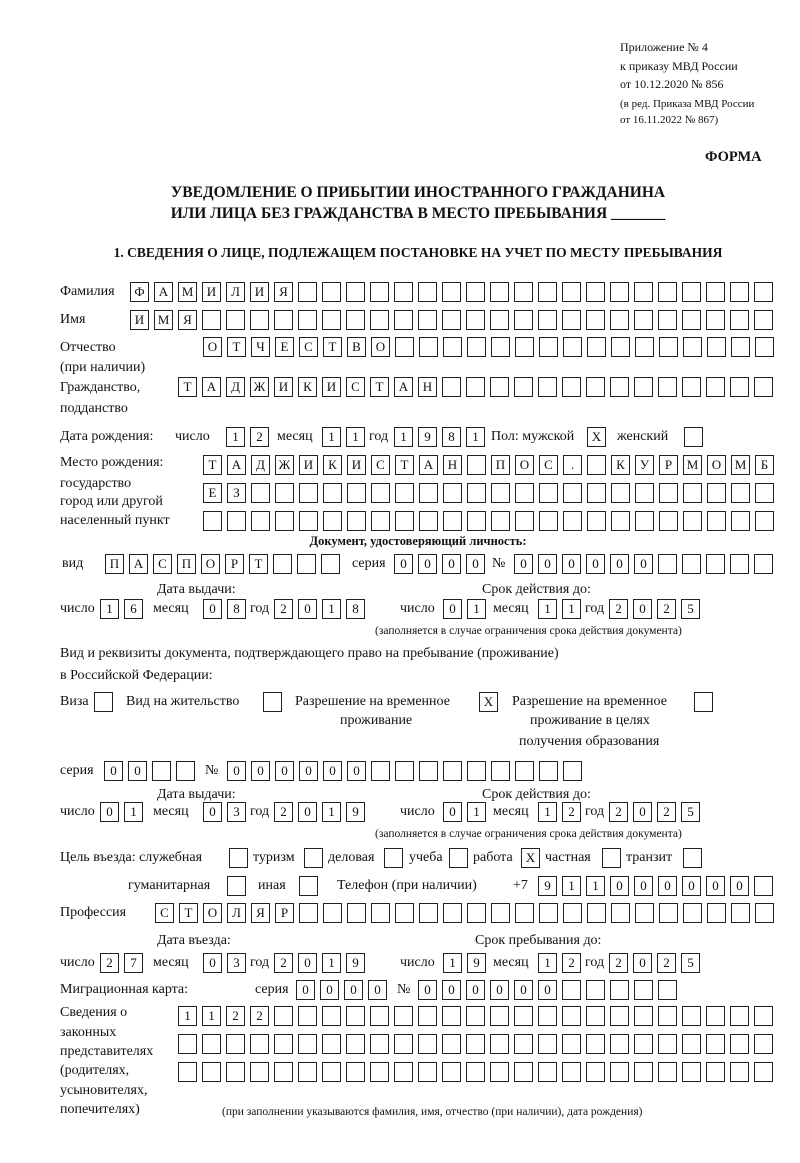 The width and height of the screenshot is (800, 1163). Describe the element at coordinates (332, 465) in the screenshot. I see `char-box: К` at that location.